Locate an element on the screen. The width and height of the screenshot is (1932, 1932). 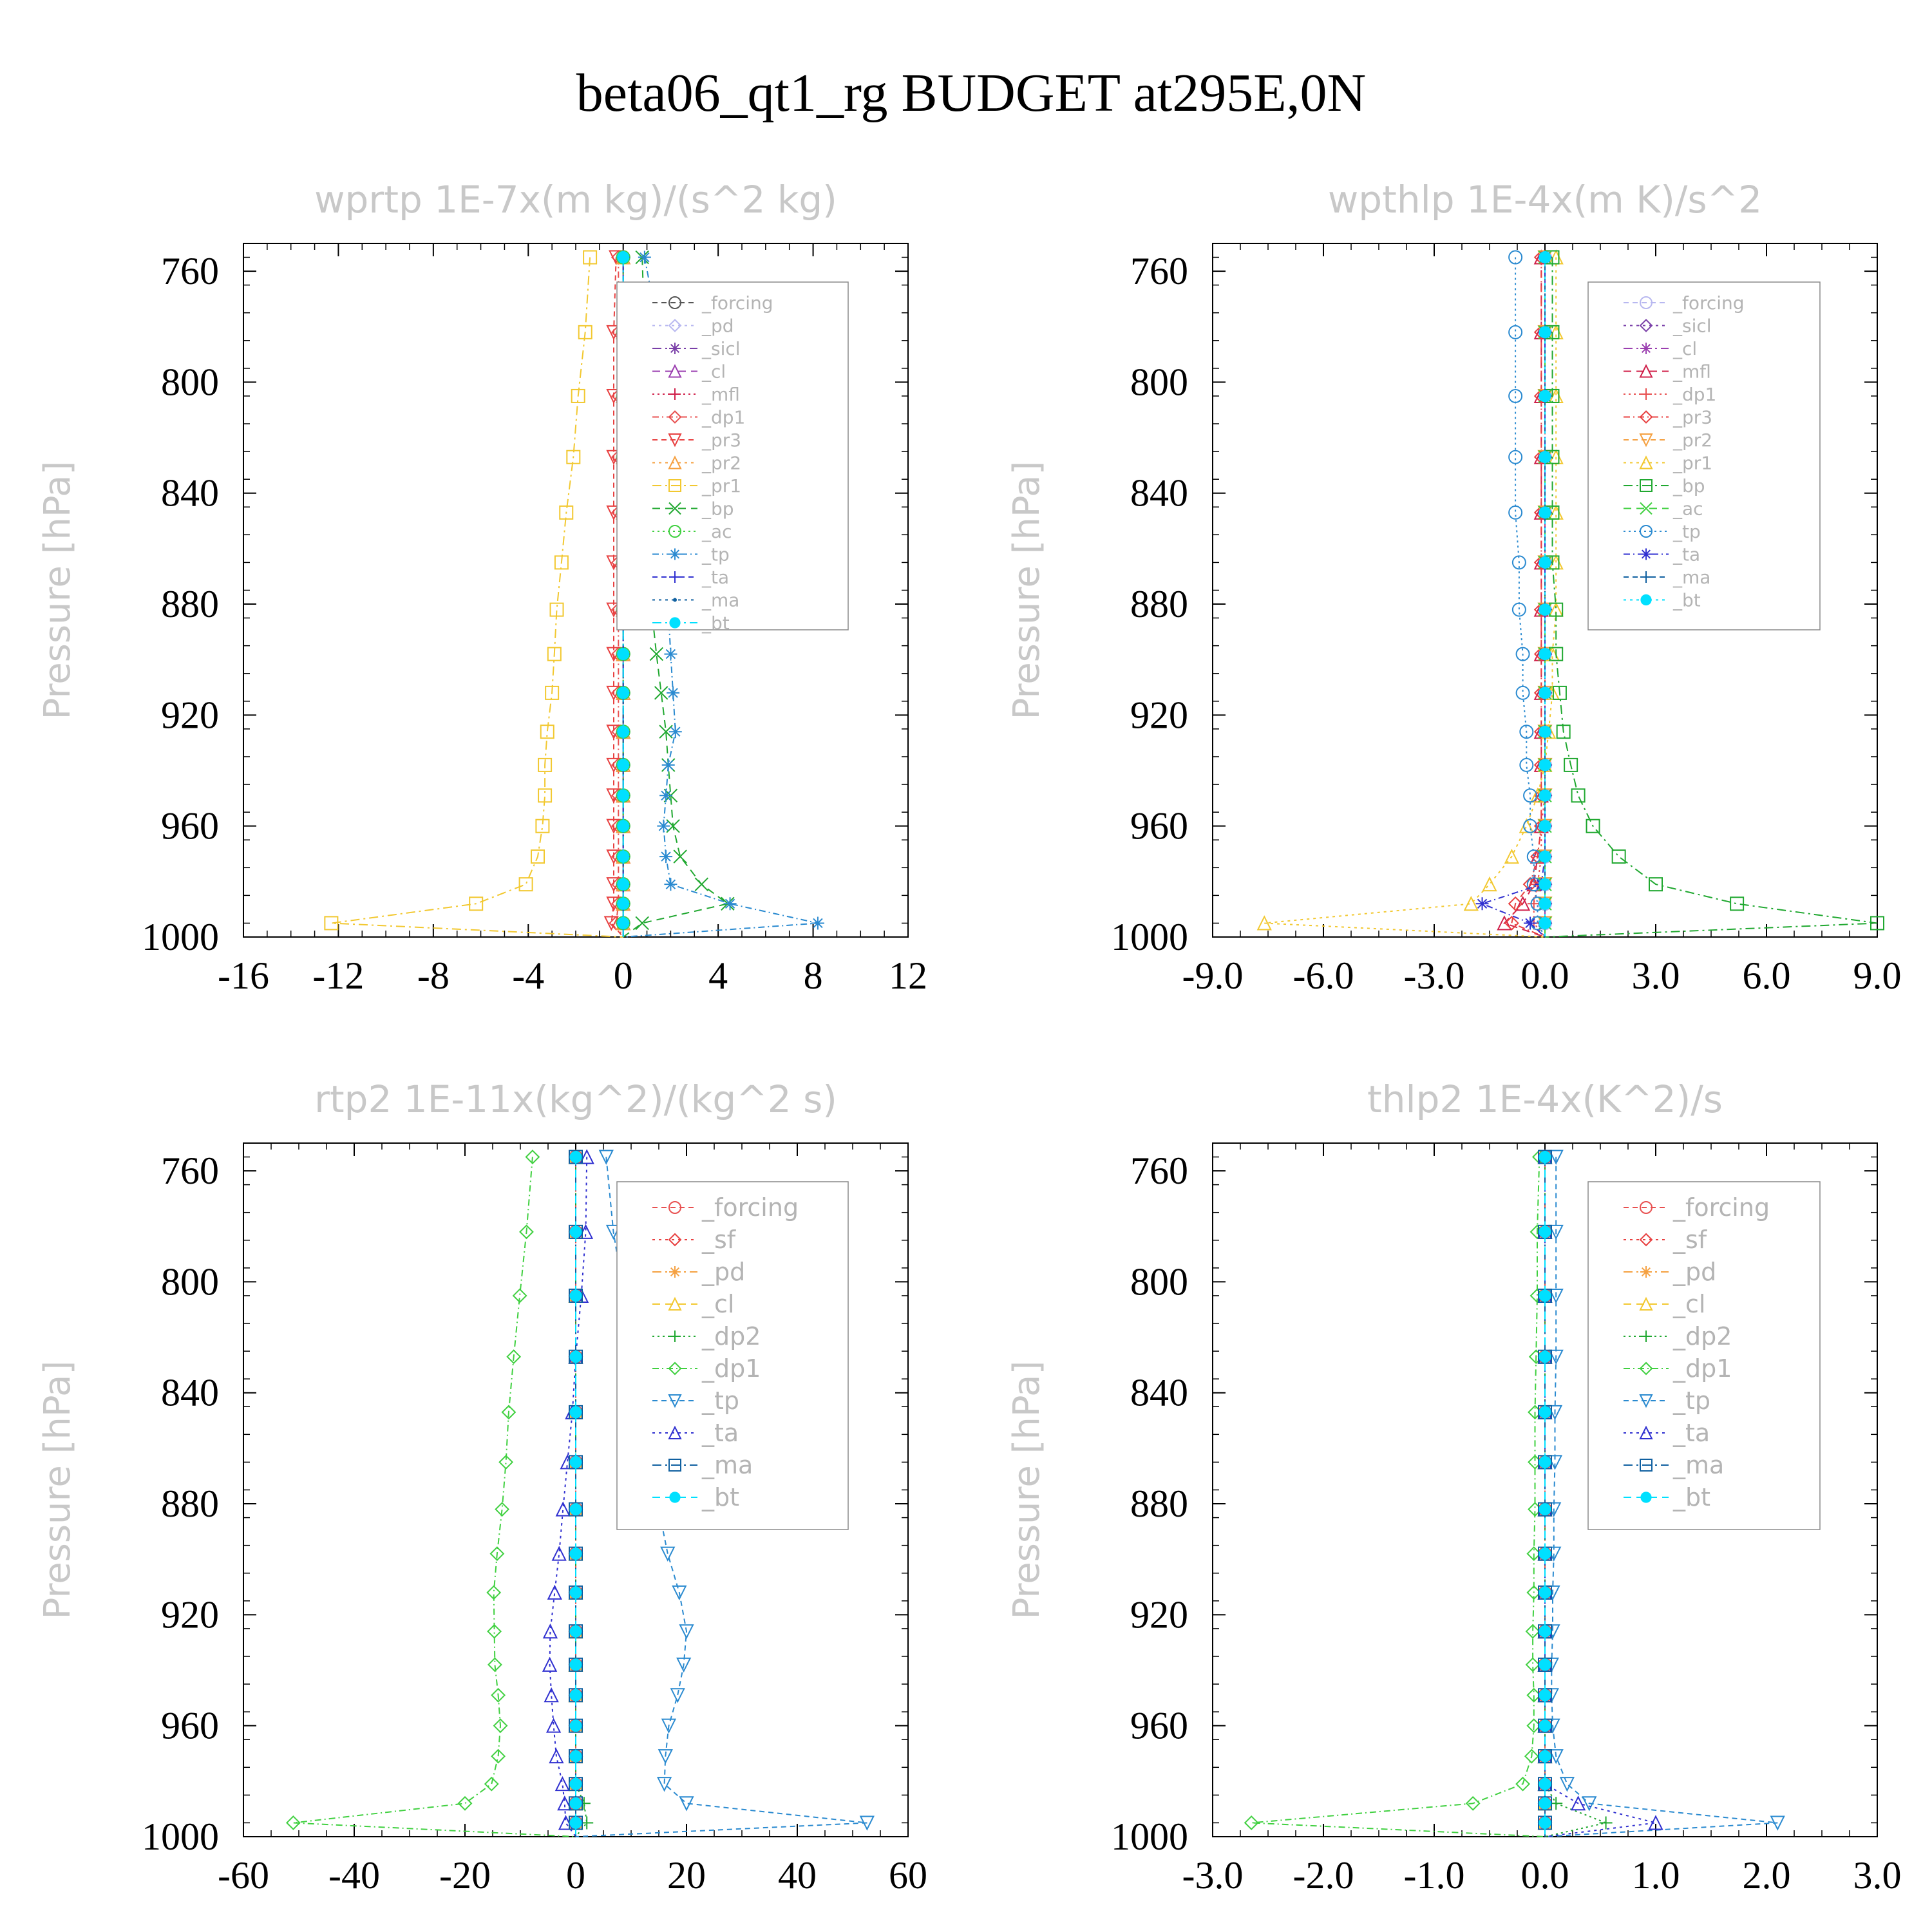
legend-label: _pr1 is located at coordinates (721, 486).